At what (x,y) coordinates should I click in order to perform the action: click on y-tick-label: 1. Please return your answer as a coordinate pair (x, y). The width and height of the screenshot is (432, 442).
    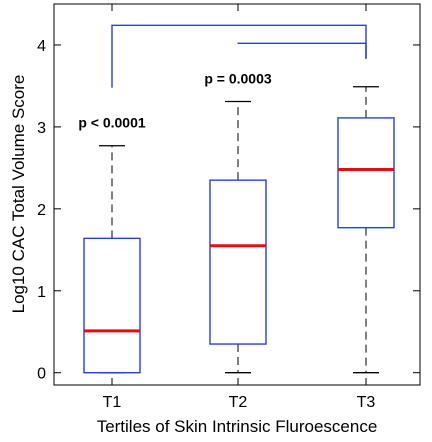
    Looking at the image, I should click on (41, 292).